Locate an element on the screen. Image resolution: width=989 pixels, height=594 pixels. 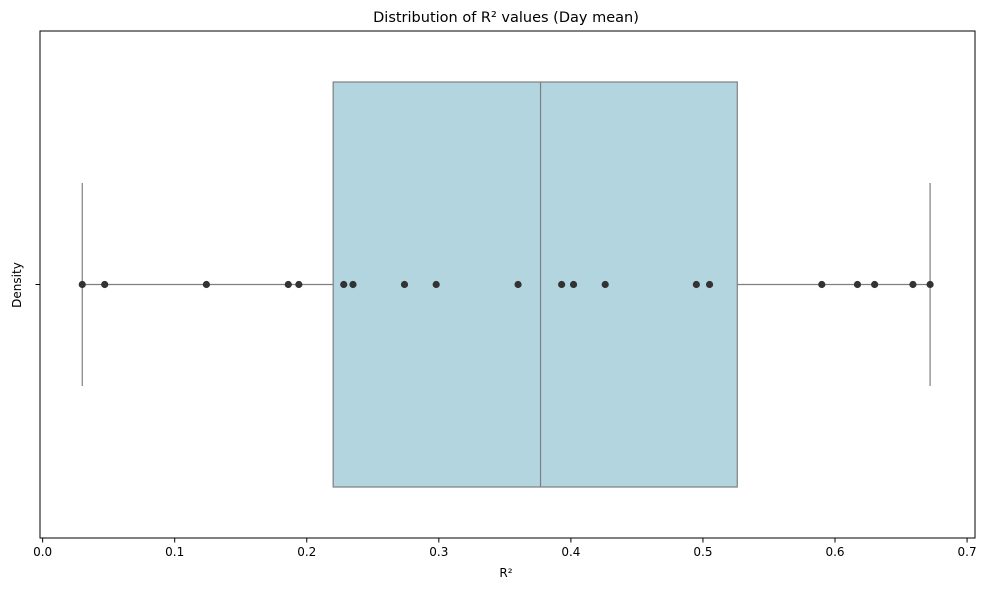
x-tick-label: 0.6 is located at coordinates (834, 552).